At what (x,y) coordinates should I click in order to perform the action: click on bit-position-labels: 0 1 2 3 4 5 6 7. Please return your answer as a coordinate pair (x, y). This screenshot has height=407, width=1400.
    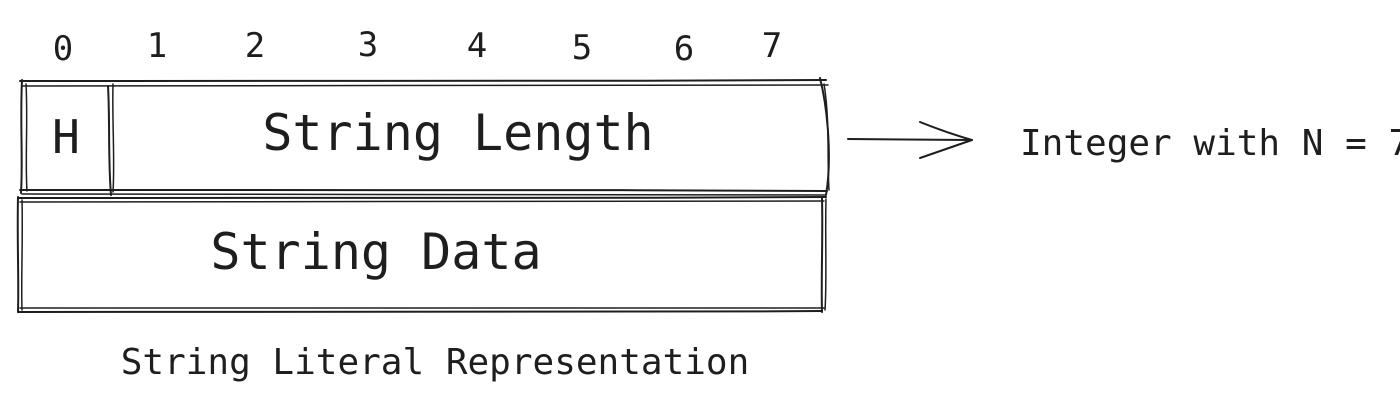
    Looking at the image, I should click on (417, 47).